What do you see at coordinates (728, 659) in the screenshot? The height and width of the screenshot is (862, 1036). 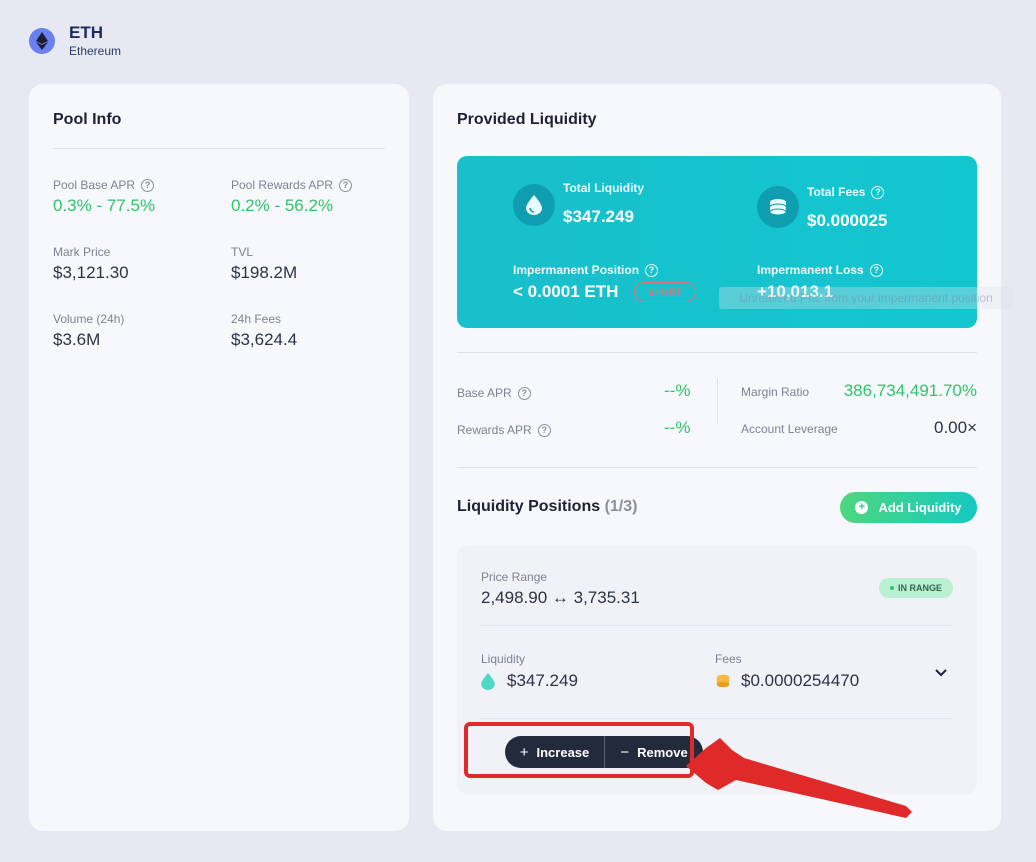 I see `position-fees-label: Fees` at bounding box center [728, 659].